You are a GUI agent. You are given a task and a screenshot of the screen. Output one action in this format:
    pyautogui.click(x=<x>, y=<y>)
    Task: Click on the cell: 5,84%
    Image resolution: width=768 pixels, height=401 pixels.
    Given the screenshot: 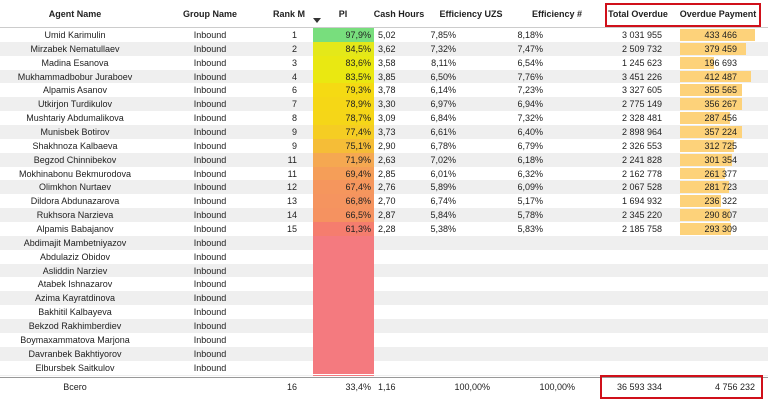 What is the action you would take?
    pyautogui.click(x=443, y=215)
    